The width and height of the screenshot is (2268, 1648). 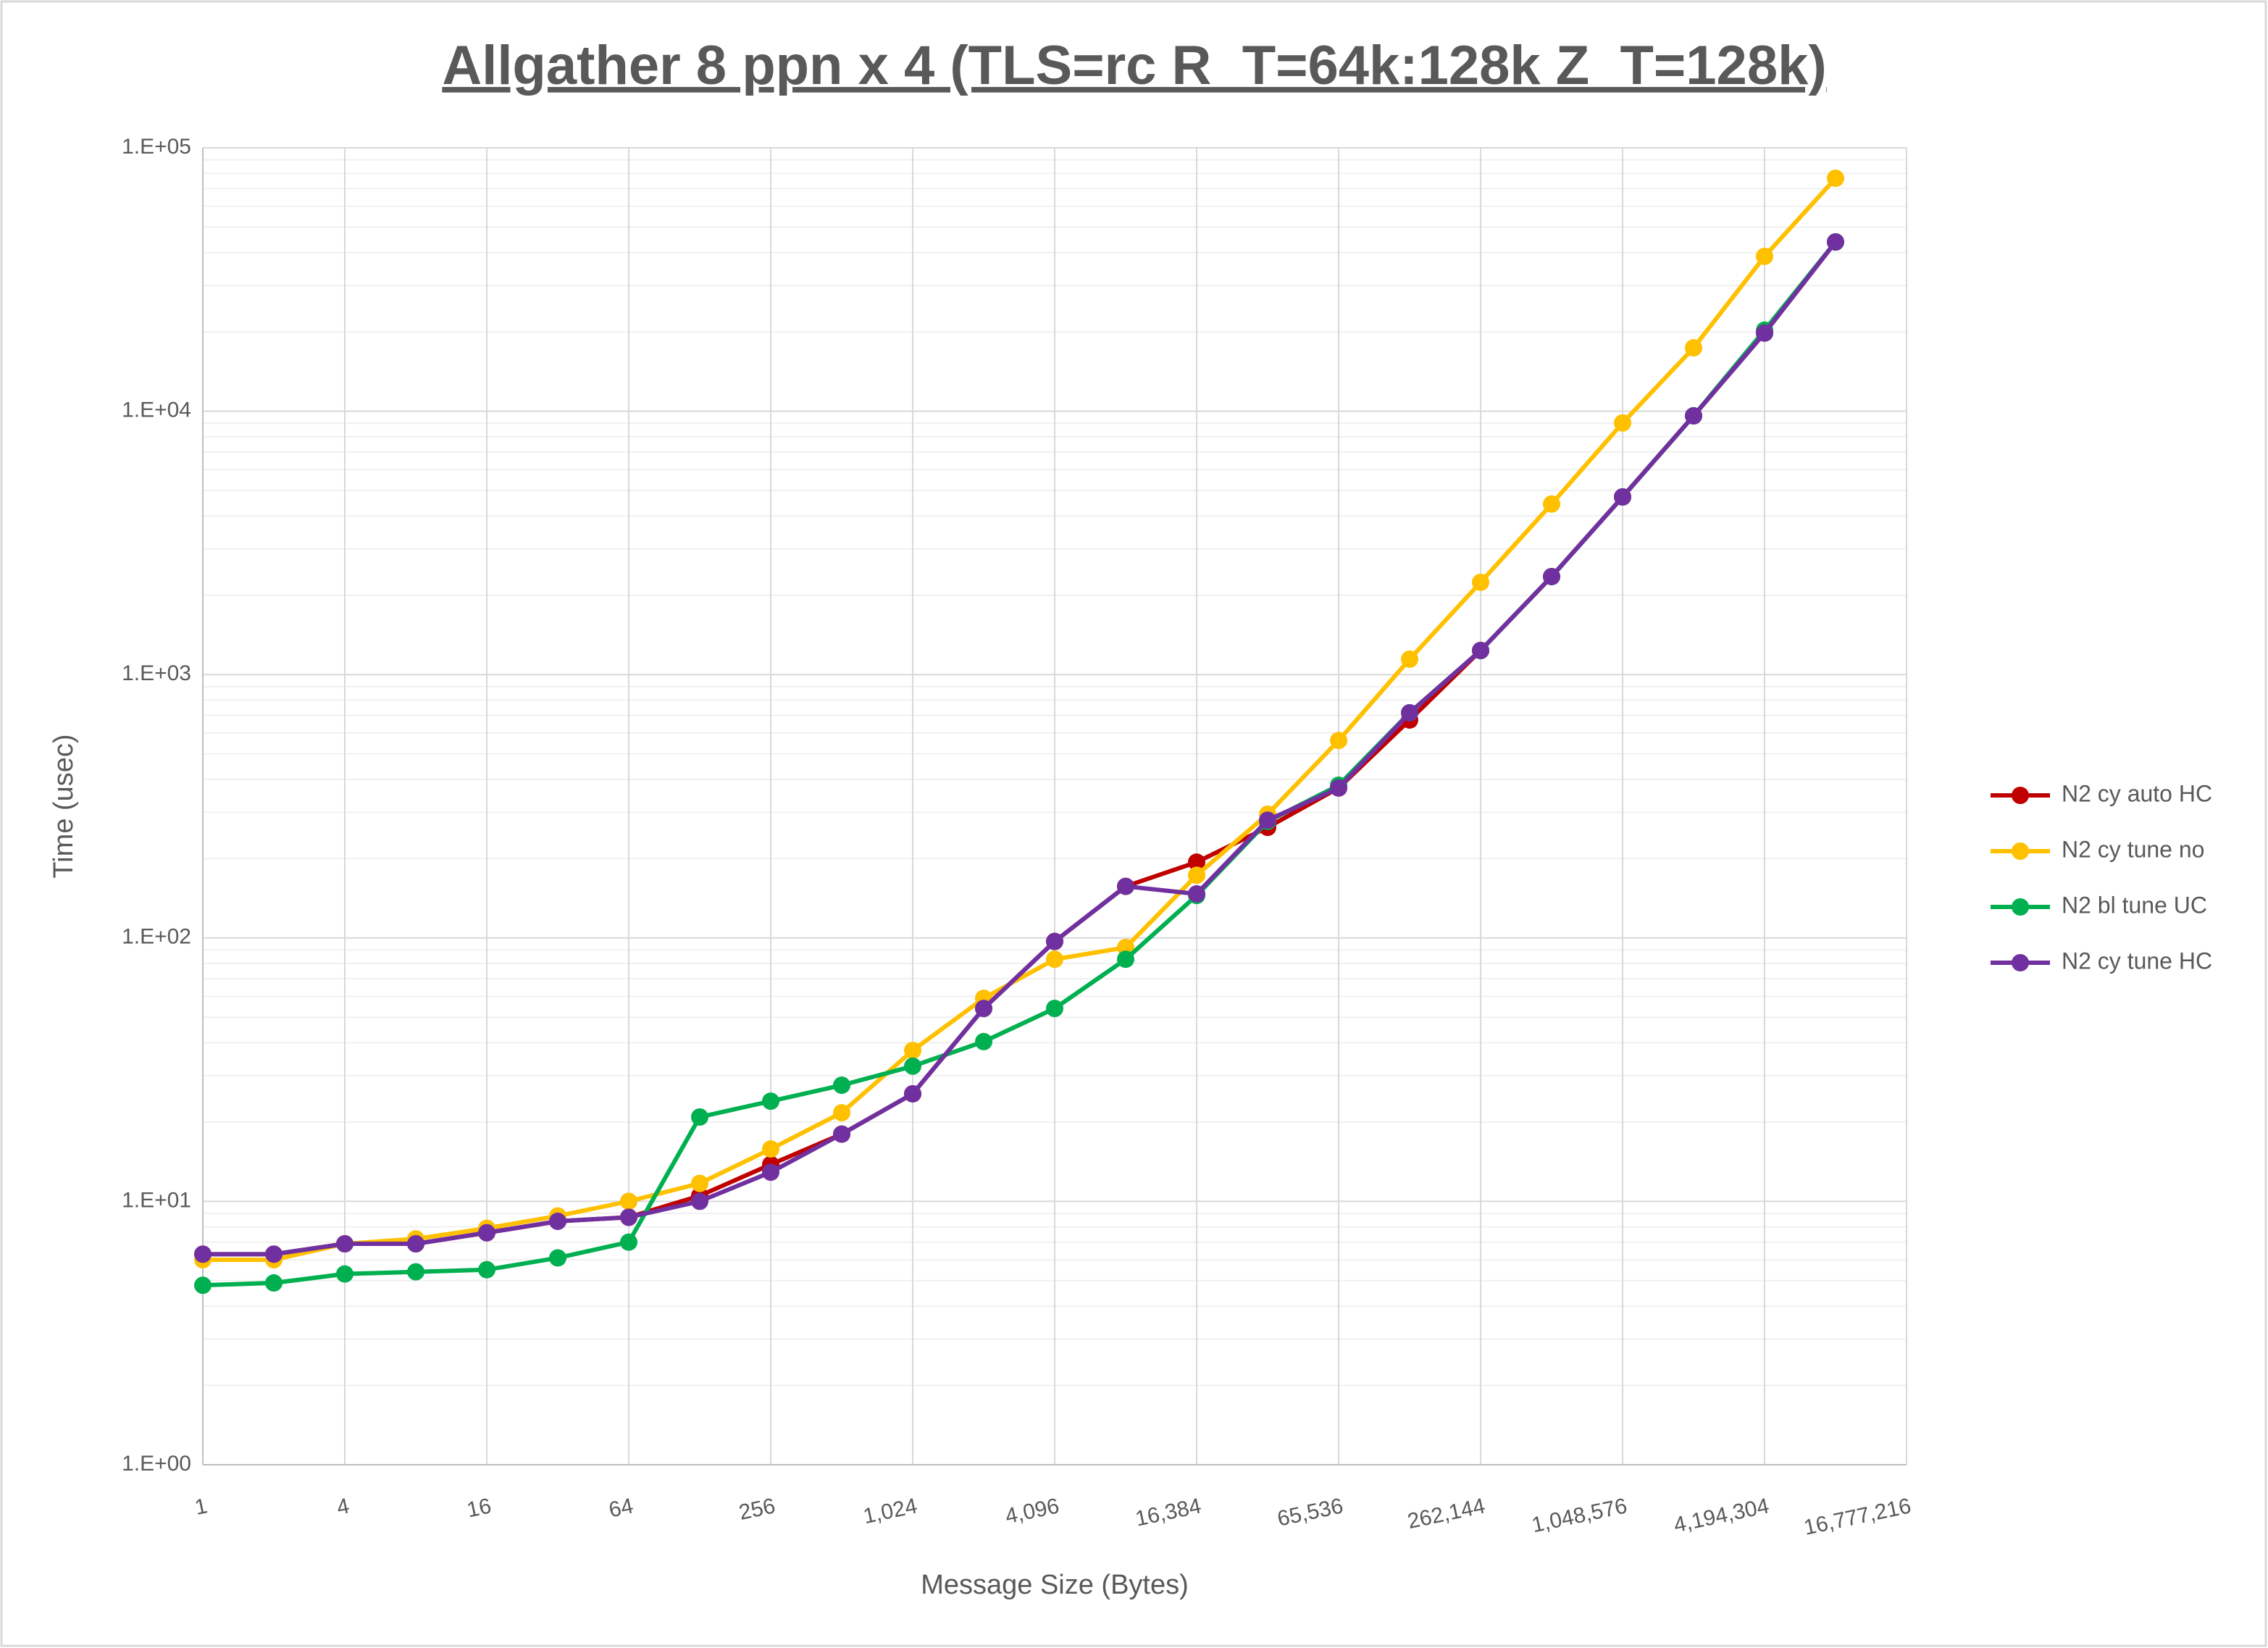 What do you see at coordinates (157, 673) in the screenshot?
I see `y-tick-label: 1.E+03` at bounding box center [157, 673].